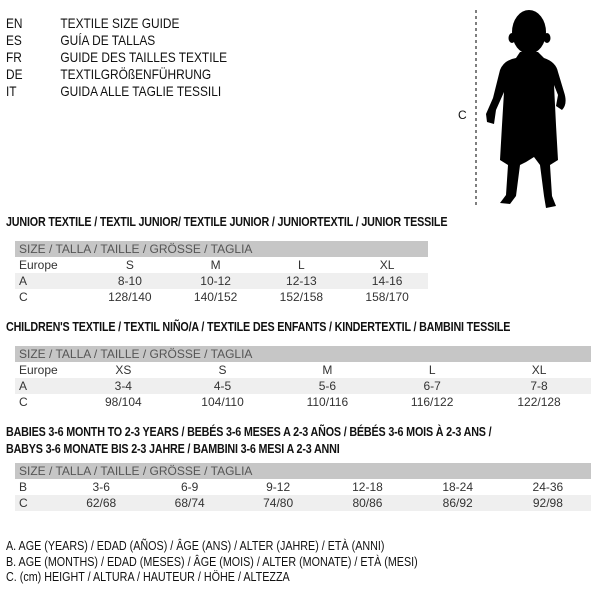  I want to click on table-row: C 62/68 68/74 74/80 80/86 86/92 92/98, so click(303, 503).